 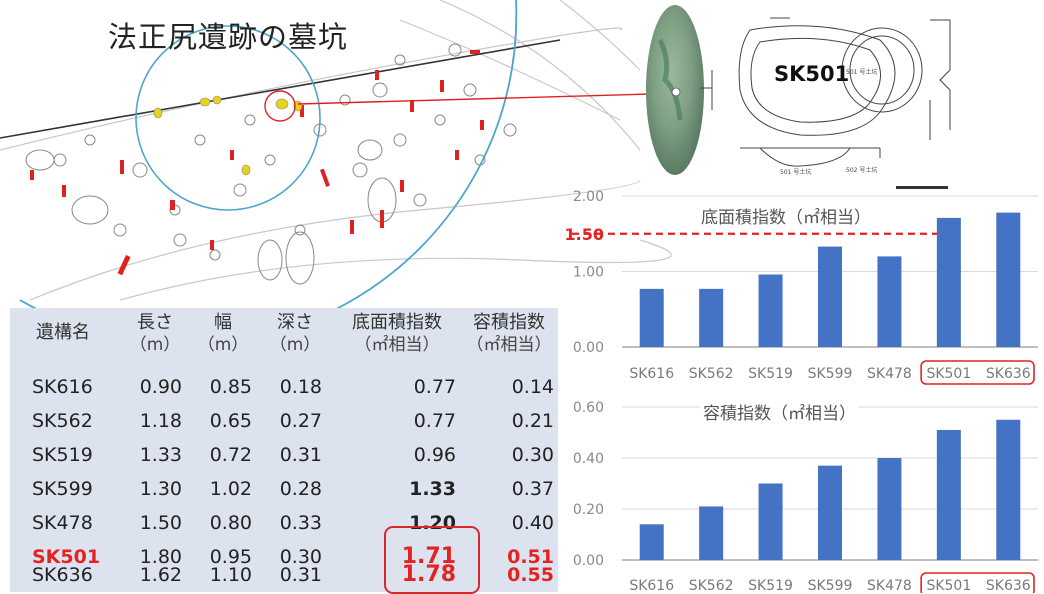 I want to click on table-row-highlighted: SK501 1.80 0.95 0.30 1.71 0.51, so click(x=284, y=557).